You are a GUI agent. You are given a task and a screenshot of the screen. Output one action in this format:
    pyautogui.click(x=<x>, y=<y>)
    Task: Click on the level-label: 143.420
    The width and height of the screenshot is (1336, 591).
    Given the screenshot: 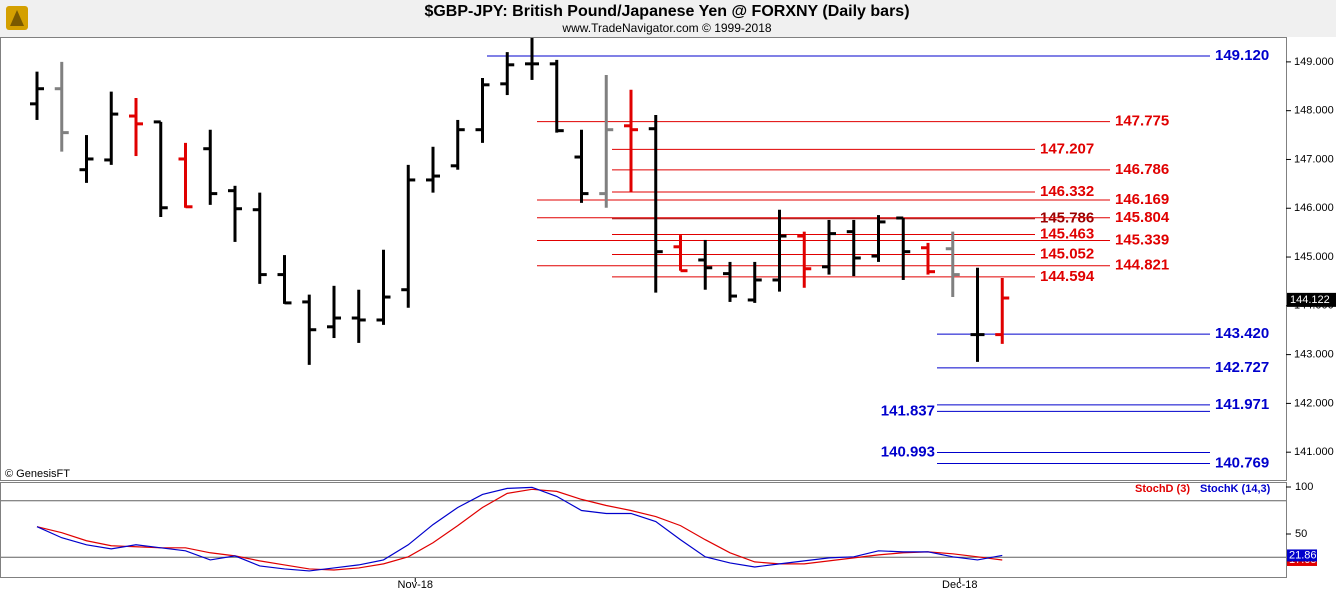 What is the action you would take?
    pyautogui.click(x=1242, y=333)
    